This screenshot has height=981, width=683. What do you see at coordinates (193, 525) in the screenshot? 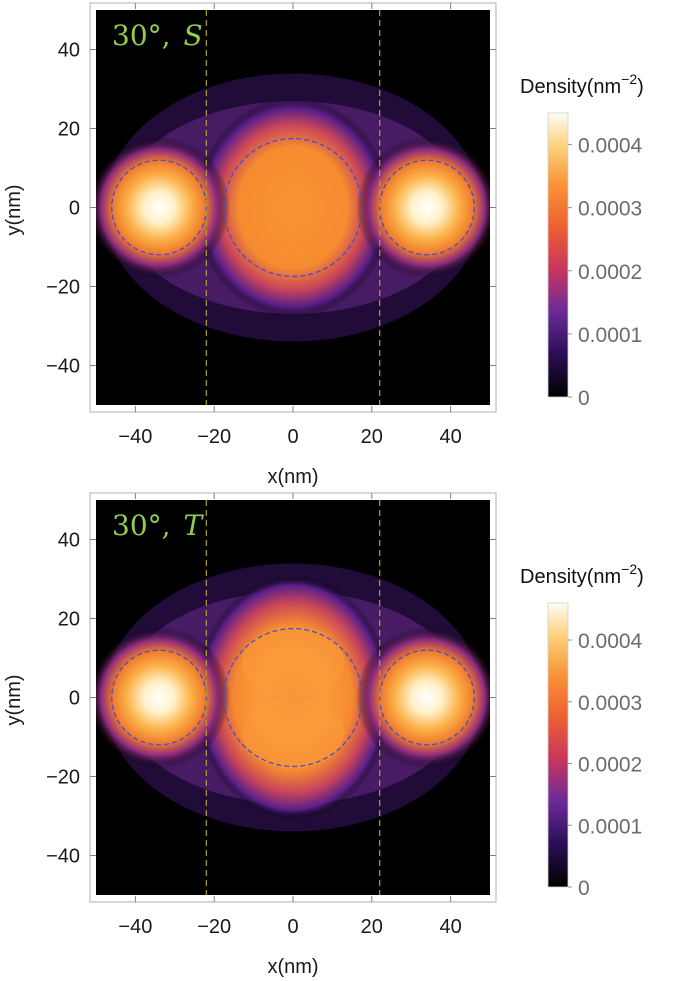
I see `panel-label-state: T` at bounding box center [193, 525].